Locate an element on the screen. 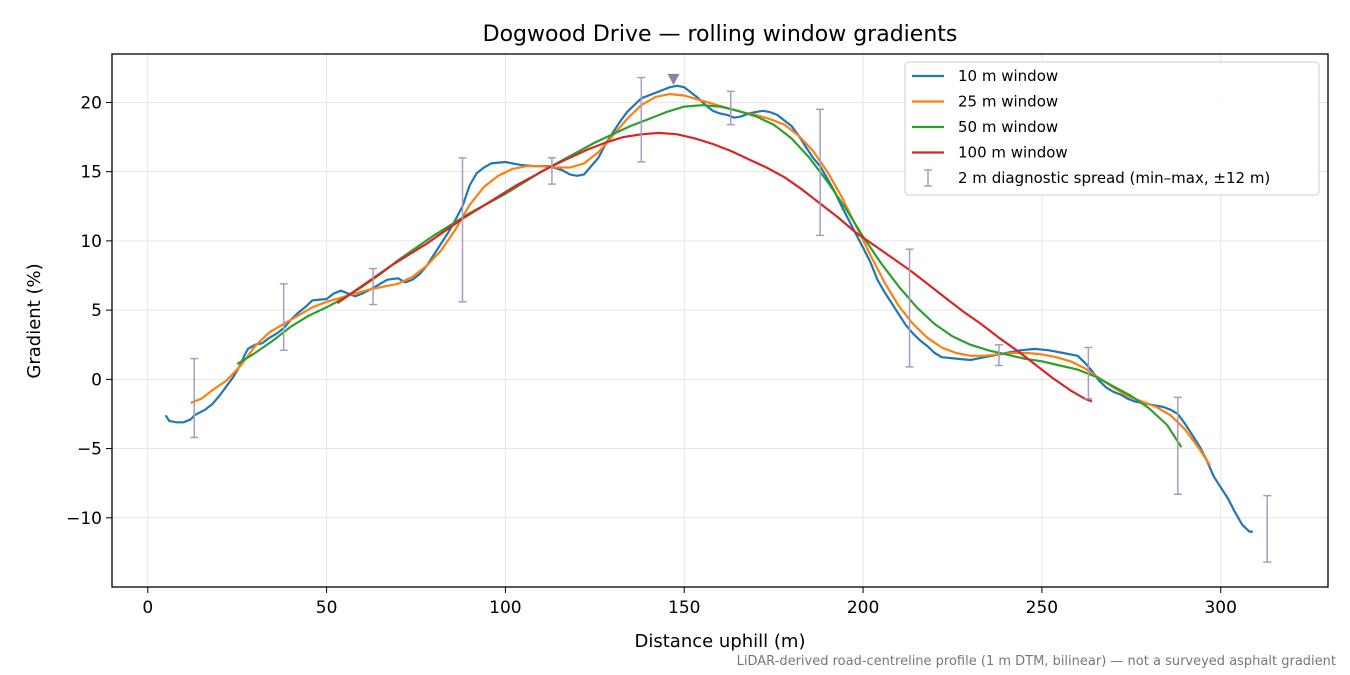 This screenshot has width=1350, height=675. x-tick-label: 300 is located at coordinates (1220, 608).